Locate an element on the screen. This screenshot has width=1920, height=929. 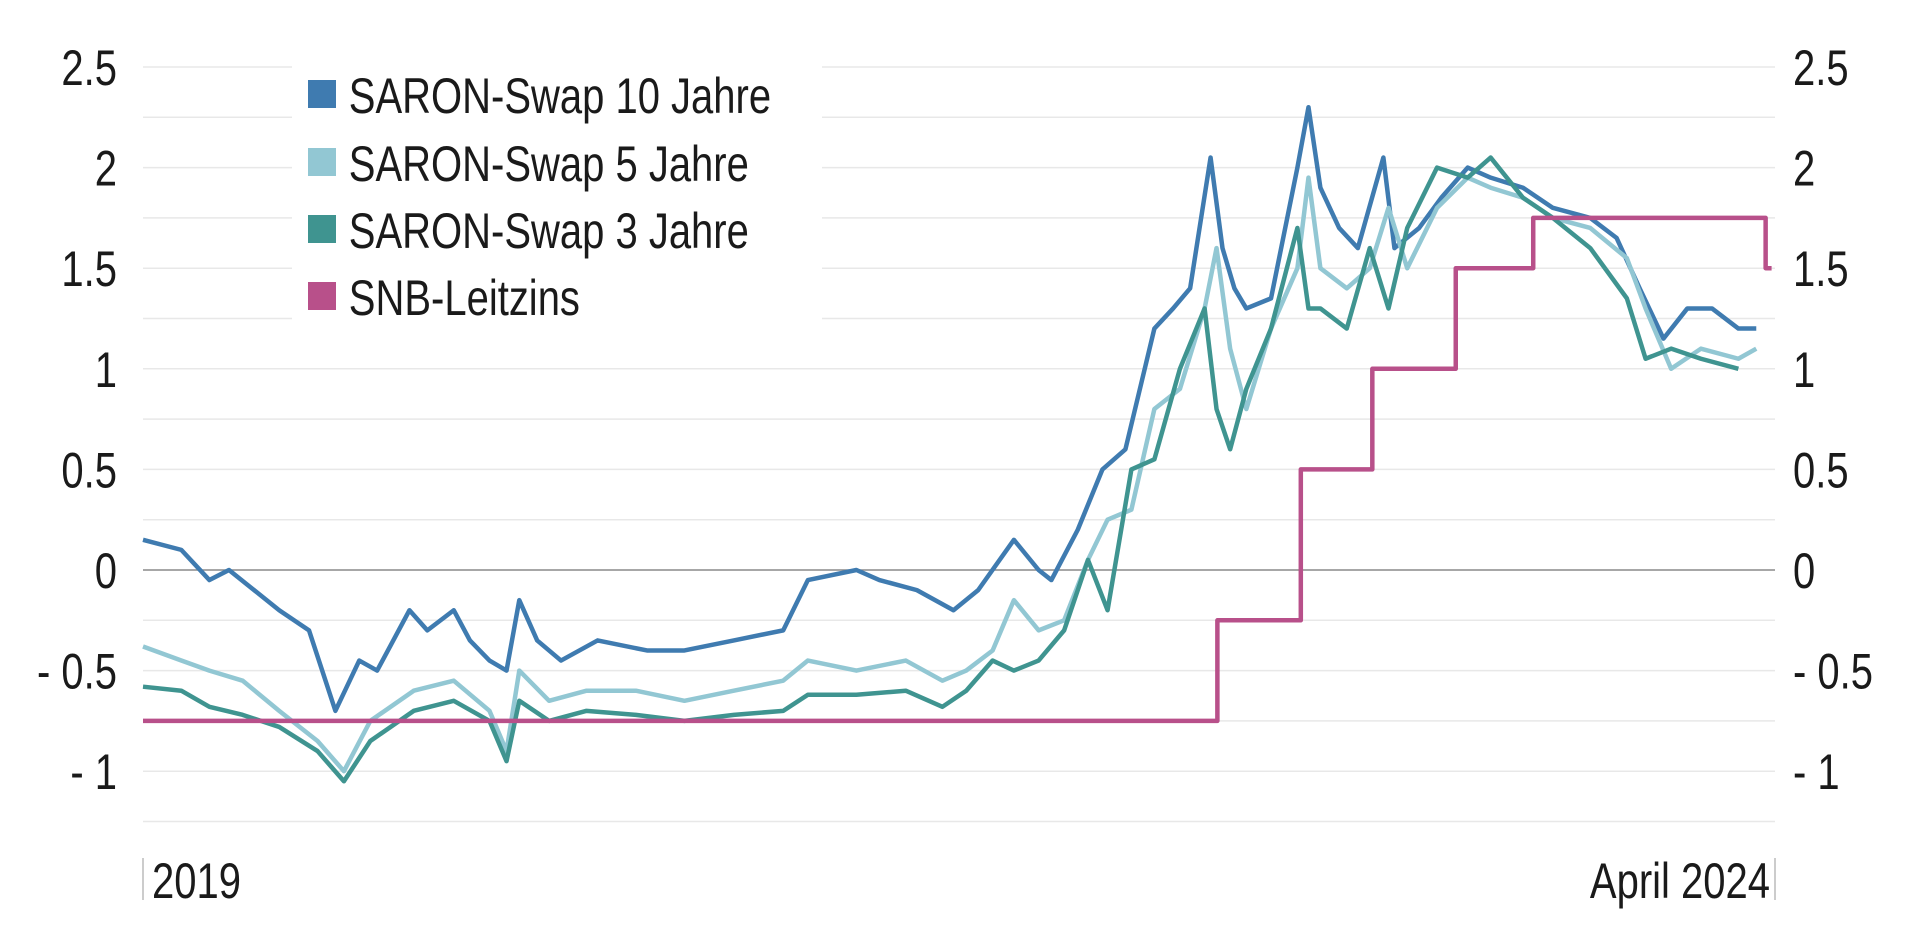
y-tick-label-left: - 1 is located at coordinates (93, 772).